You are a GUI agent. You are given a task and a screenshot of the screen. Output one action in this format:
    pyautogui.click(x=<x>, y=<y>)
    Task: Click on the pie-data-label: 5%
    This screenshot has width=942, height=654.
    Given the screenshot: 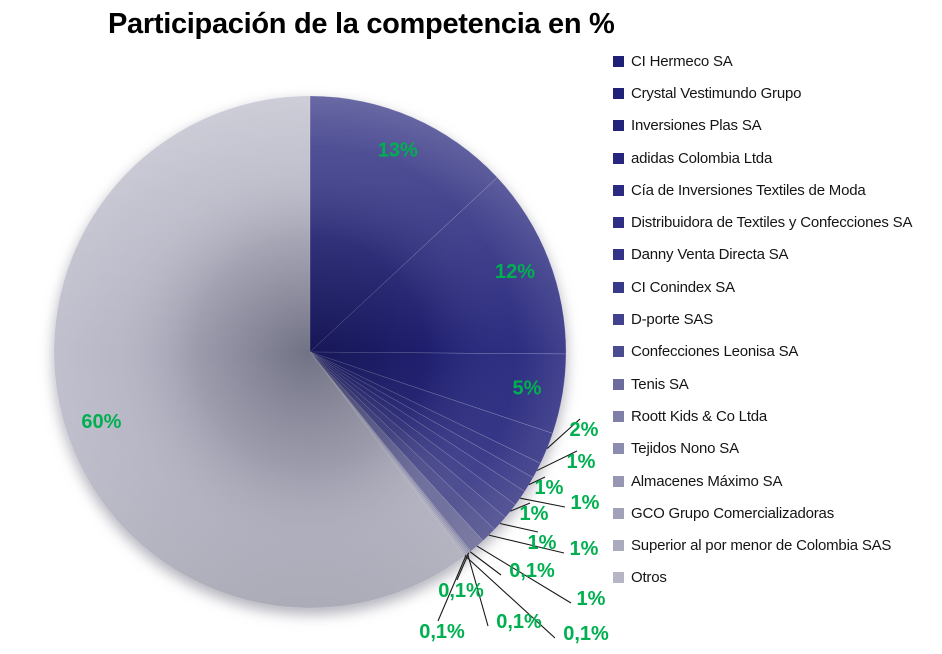 What is the action you would take?
    pyautogui.click(x=527, y=388)
    